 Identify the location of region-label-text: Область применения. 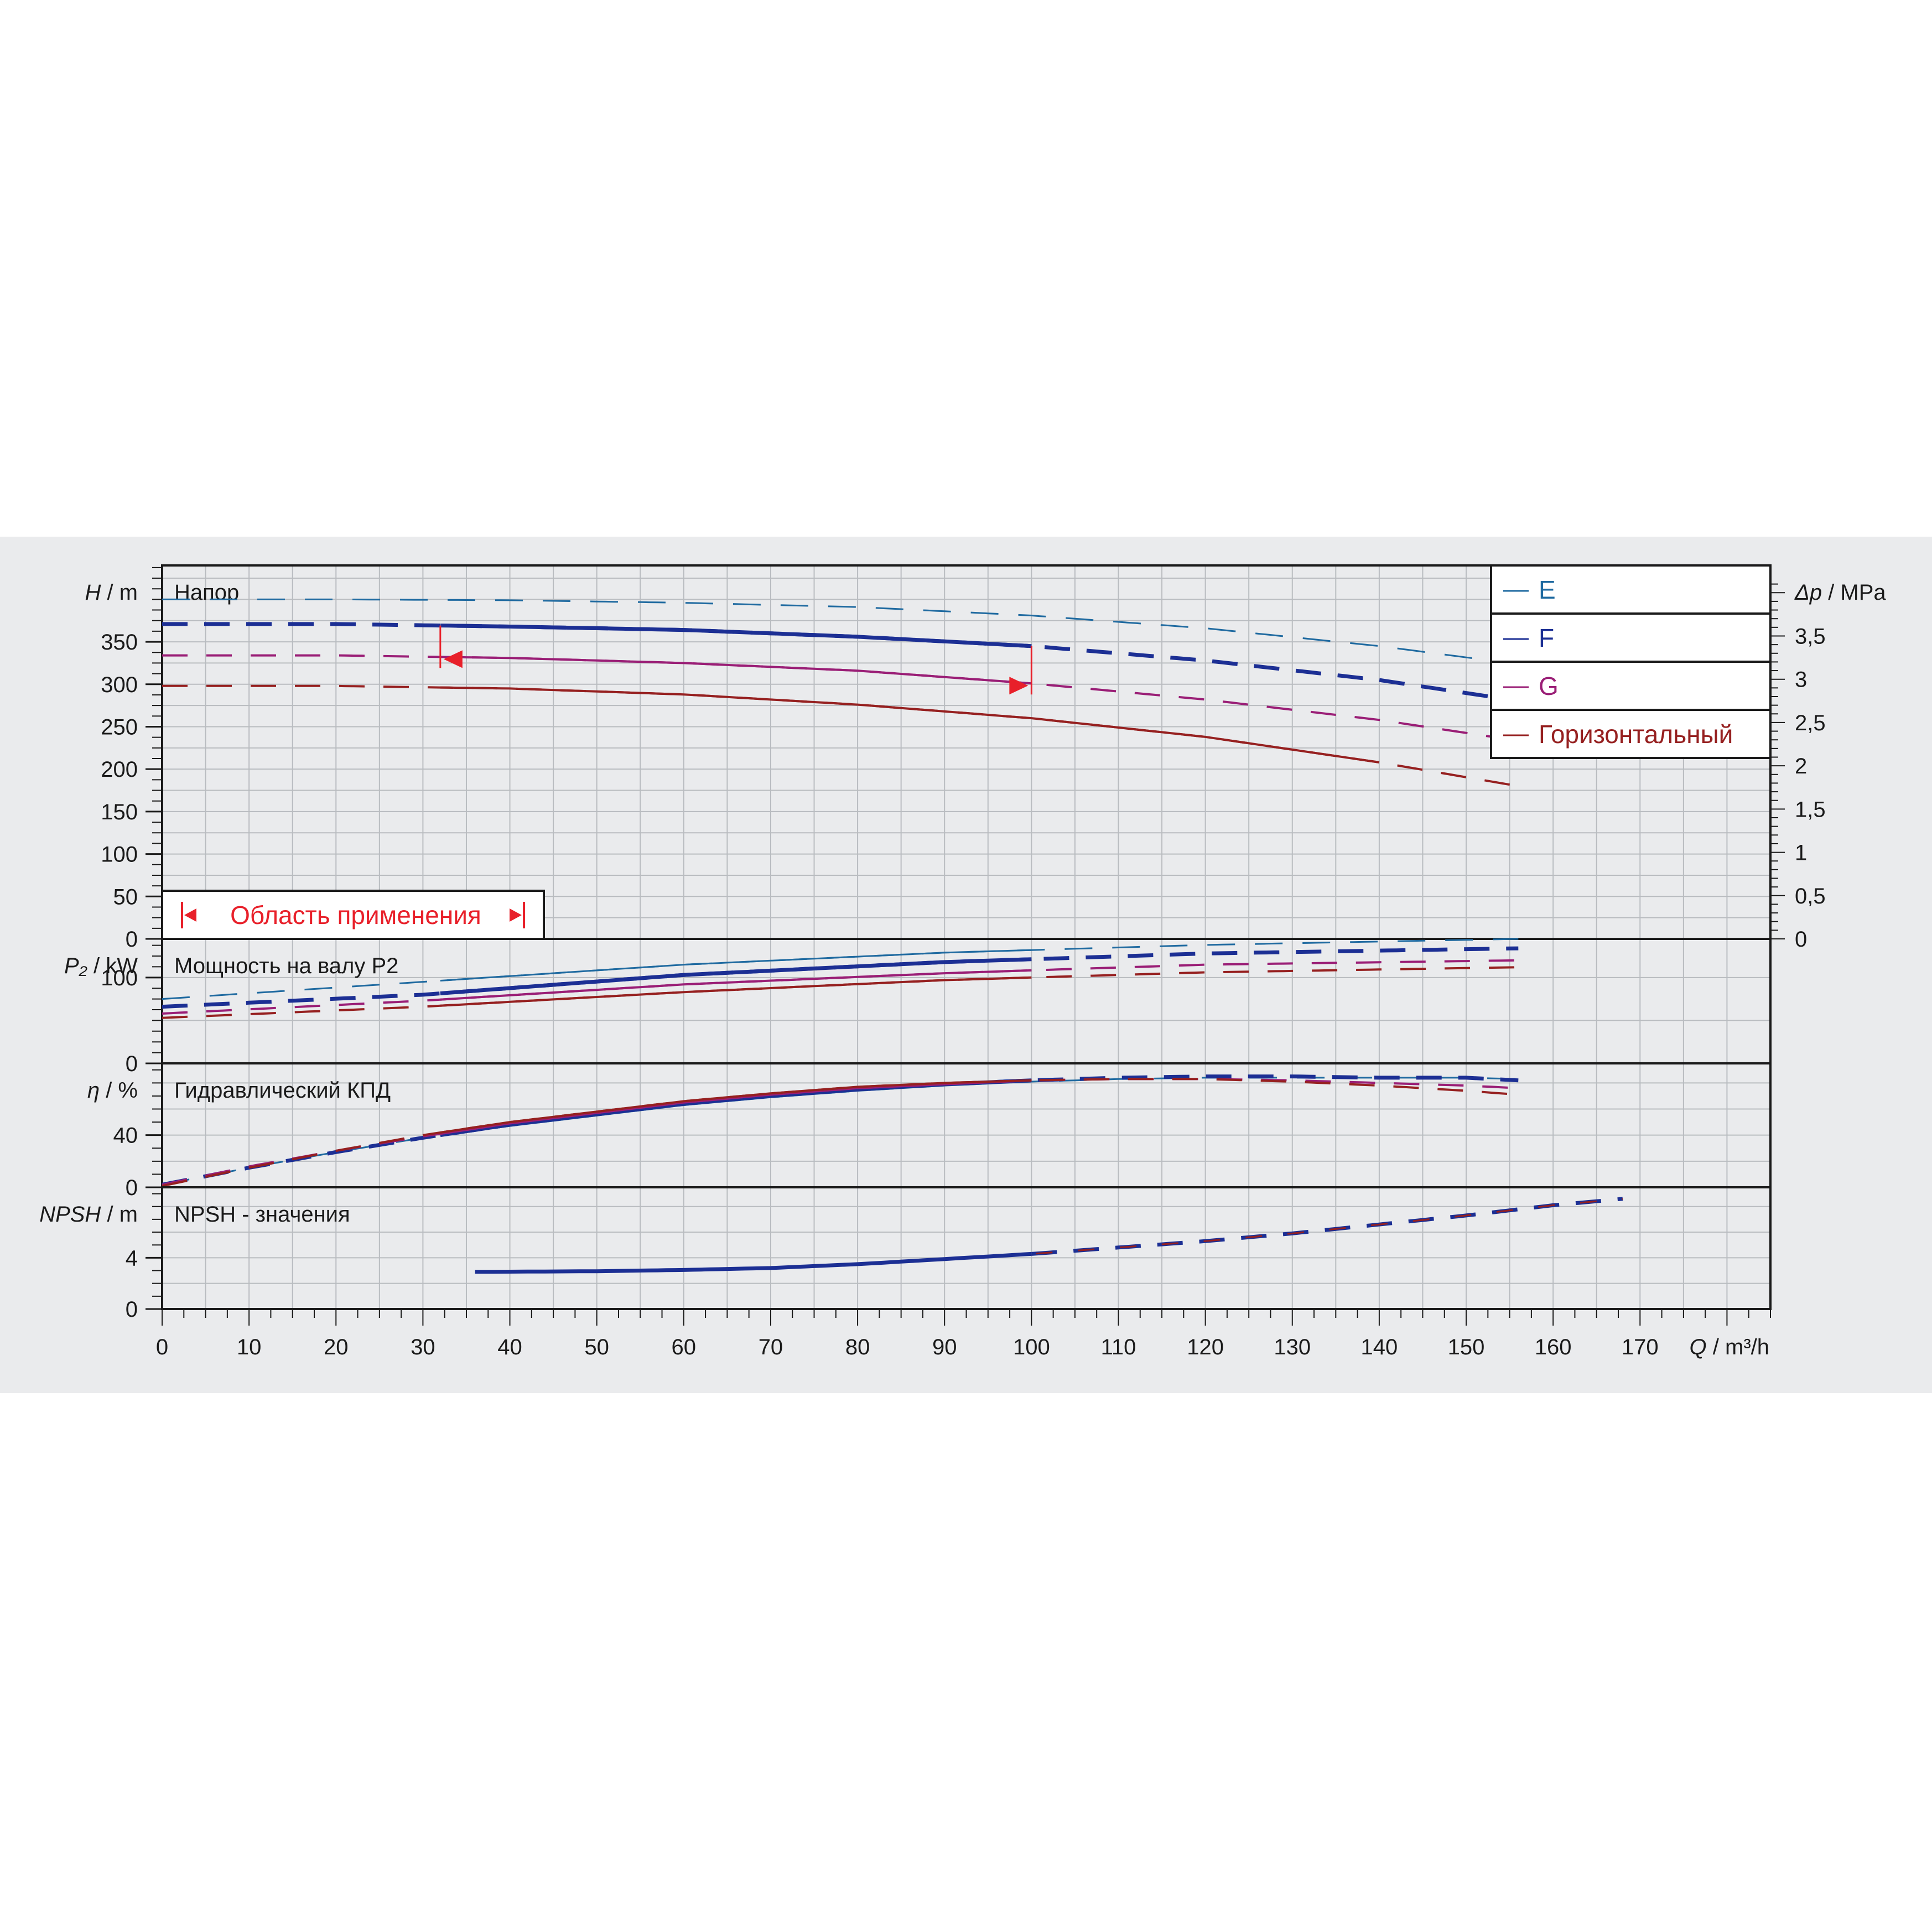
(356, 915).